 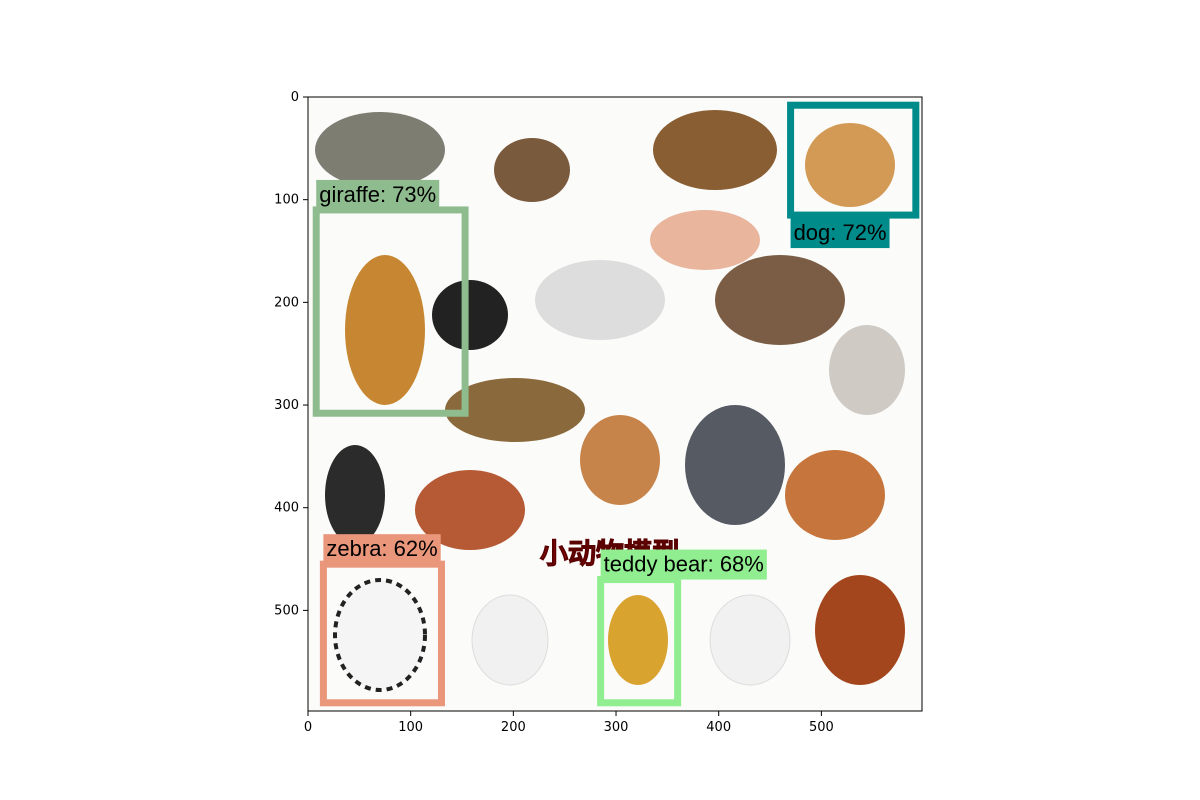 I want to click on fox-figure, so click(x=470, y=510).